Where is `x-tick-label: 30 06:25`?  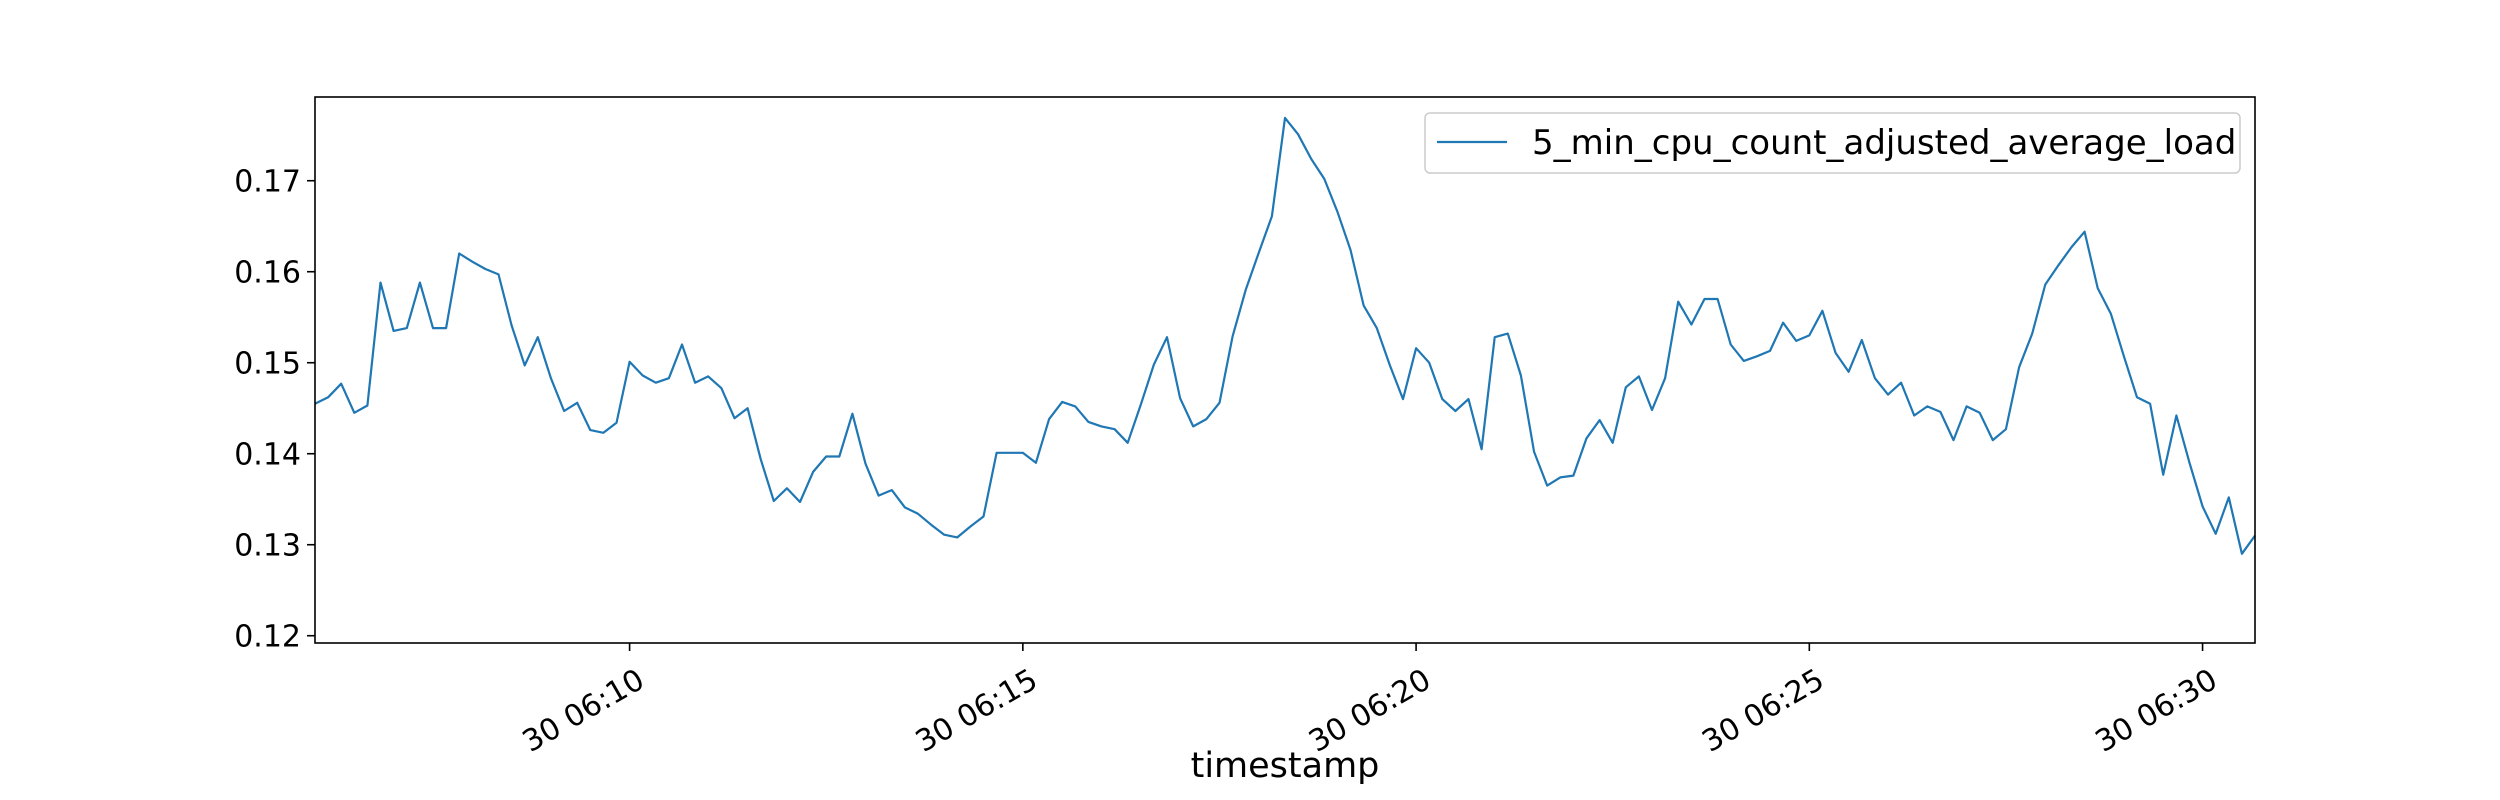 x-tick-label: 30 06:25 is located at coordinates (1763, 710).